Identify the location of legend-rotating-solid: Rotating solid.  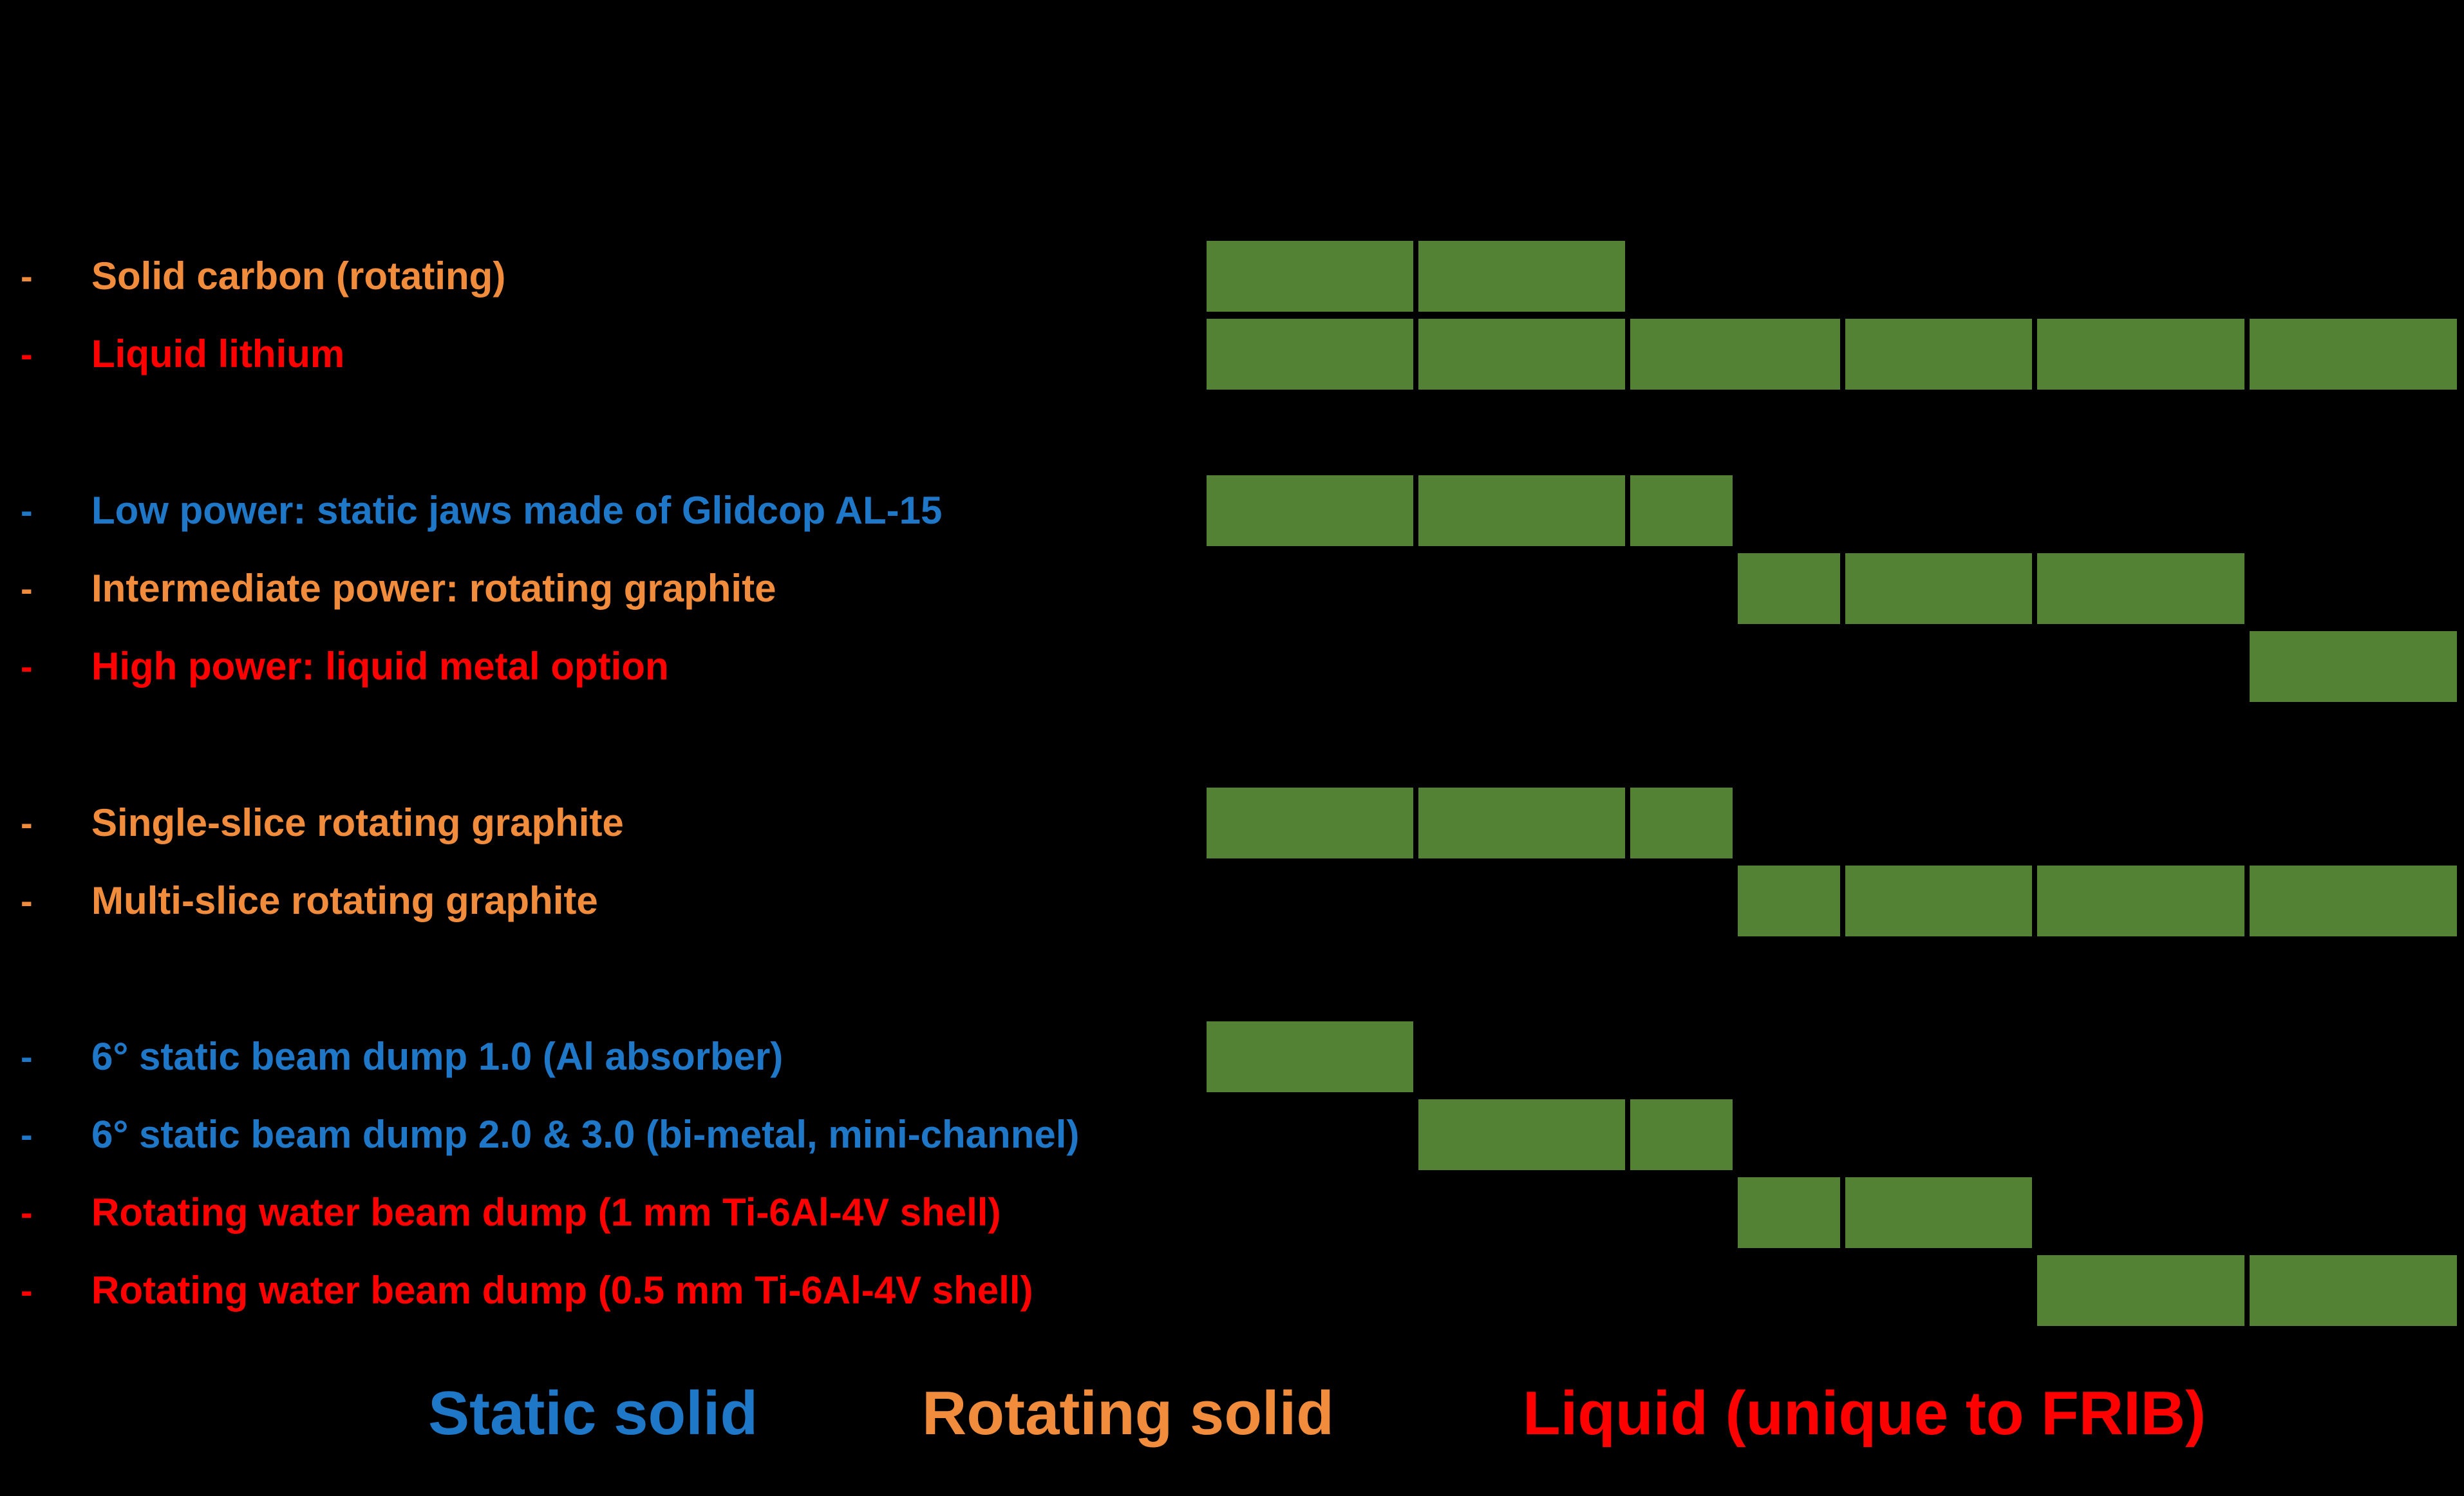
(1128, 1413).